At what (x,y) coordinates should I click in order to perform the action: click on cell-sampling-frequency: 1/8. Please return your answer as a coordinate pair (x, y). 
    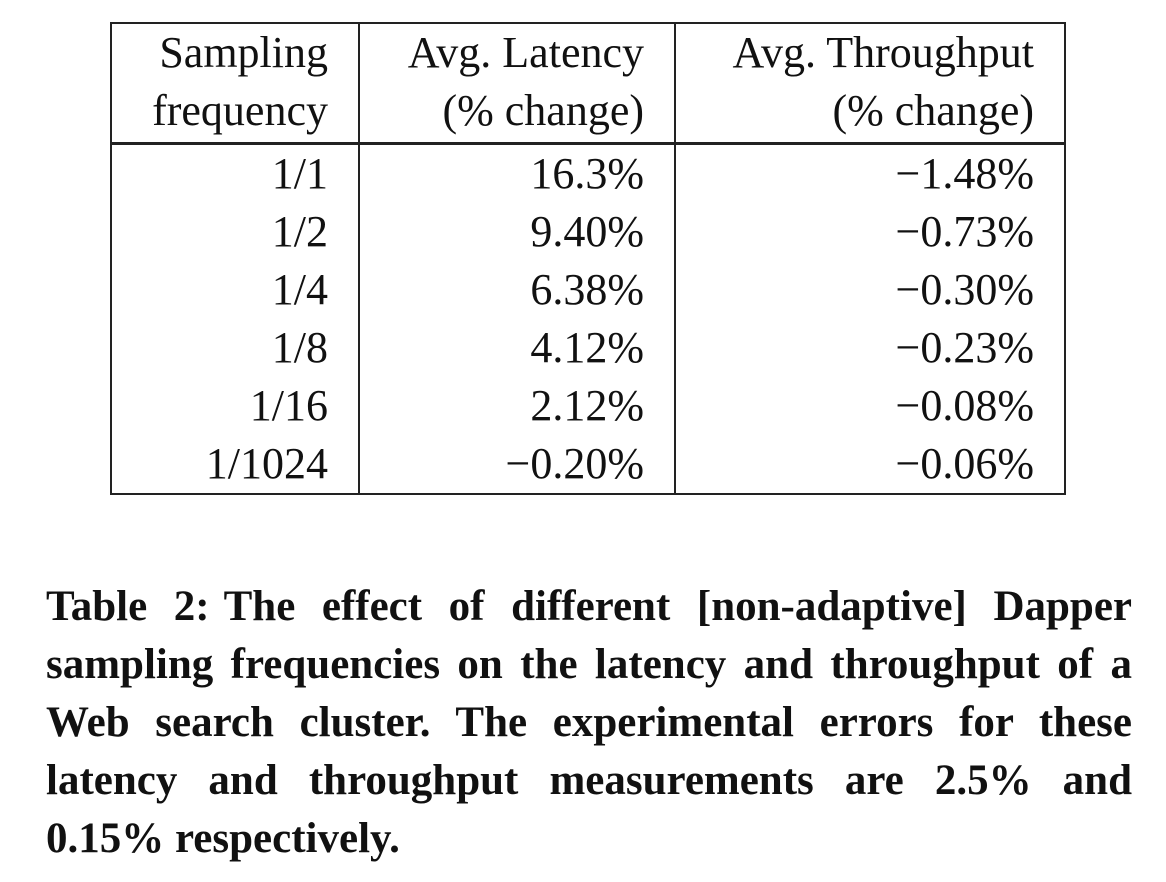
    Looking at the image, I should click on (235, 348).